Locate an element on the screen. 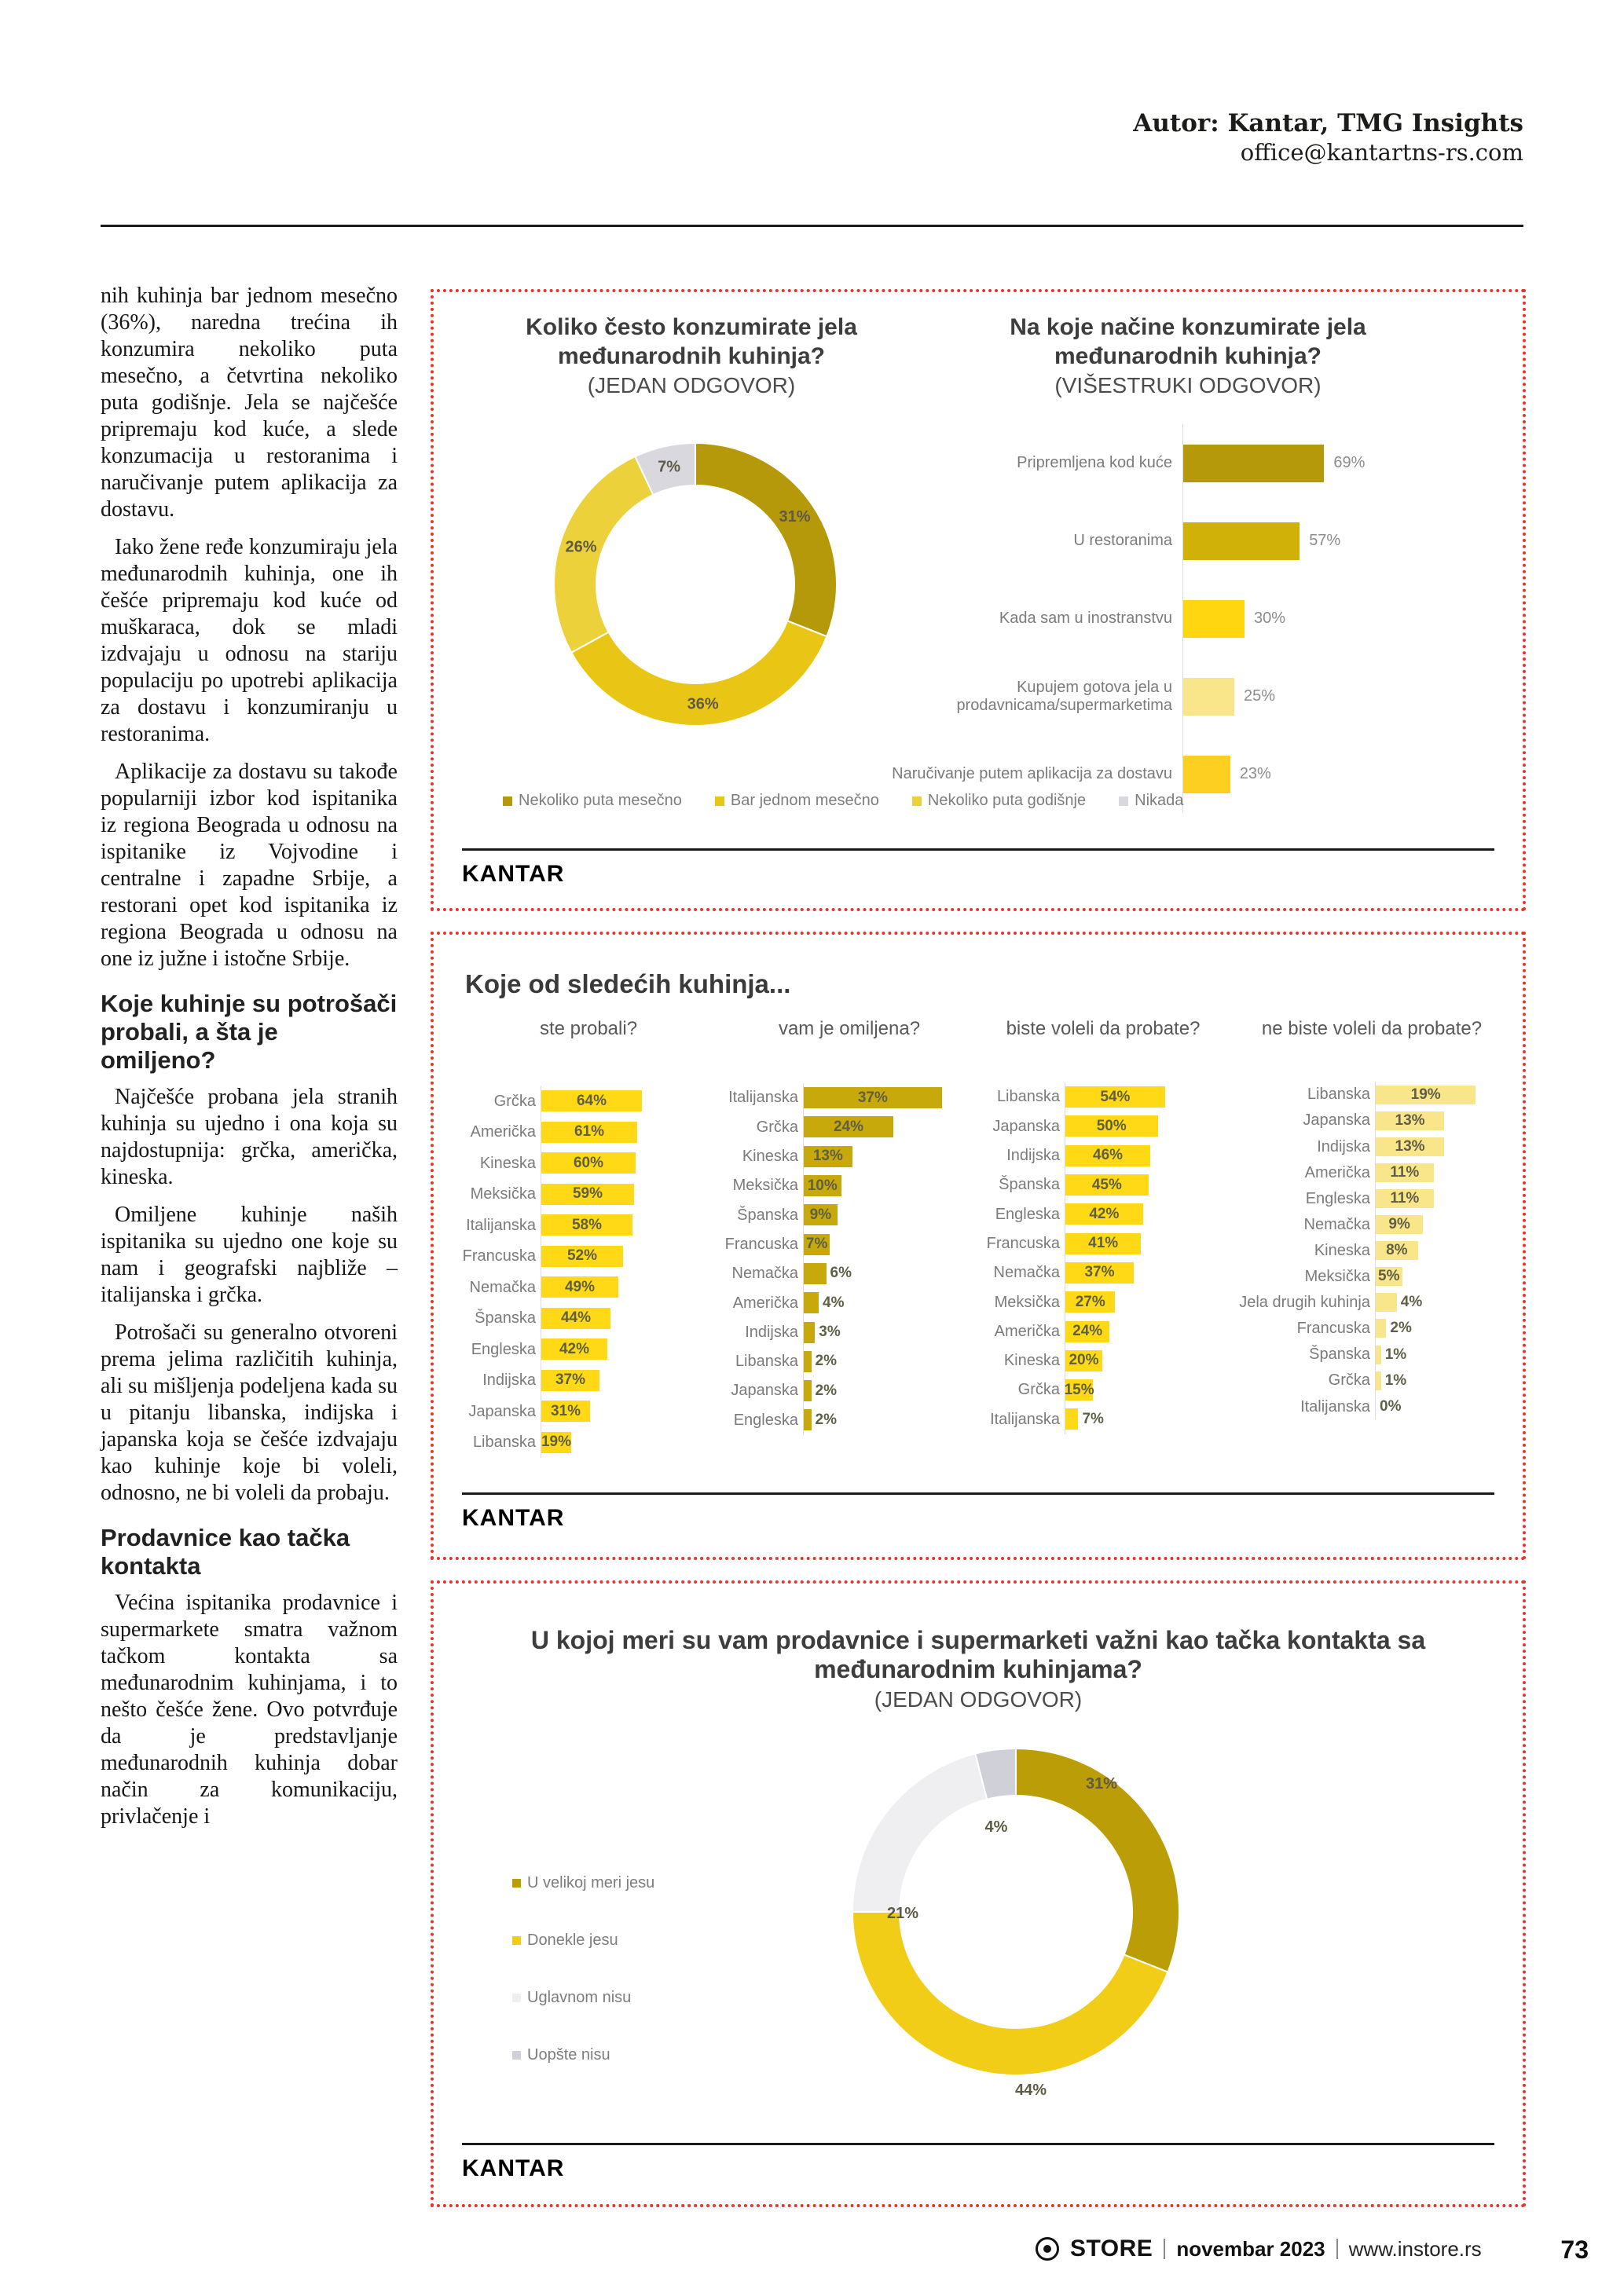 This screenshot has width=1624, height=2296. bar-category-label: Kineska is located at coordinates (1031, 1361).